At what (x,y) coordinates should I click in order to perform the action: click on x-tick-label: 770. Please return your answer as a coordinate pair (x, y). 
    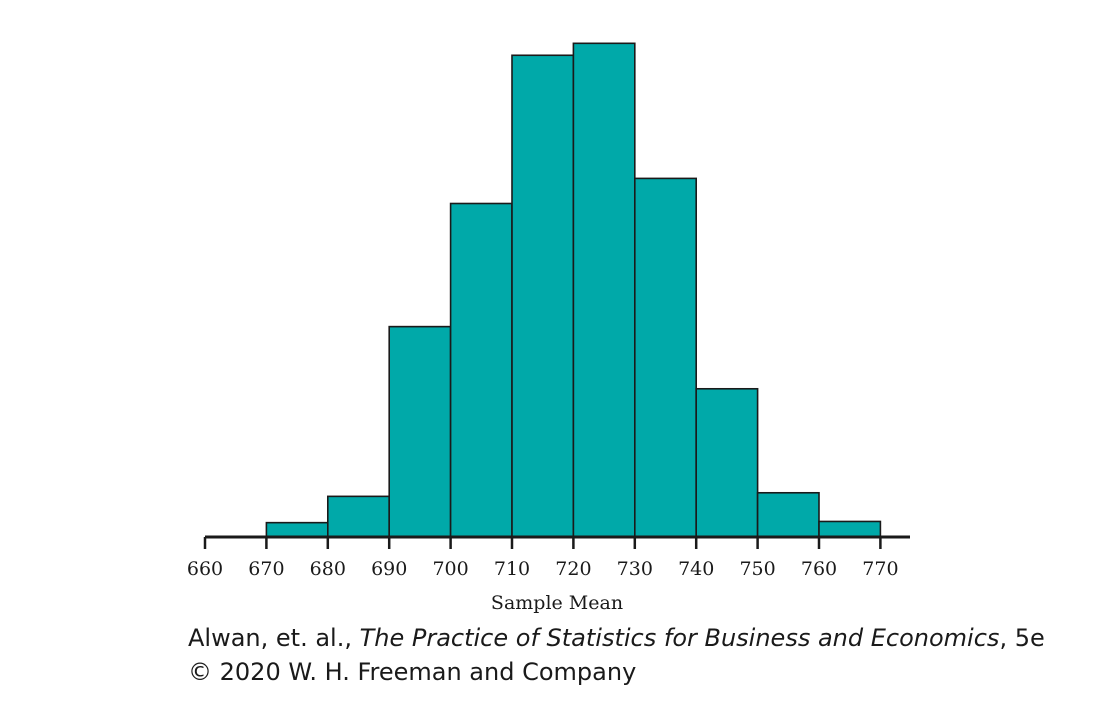
    Looking at the image, I should click on (880, 569).